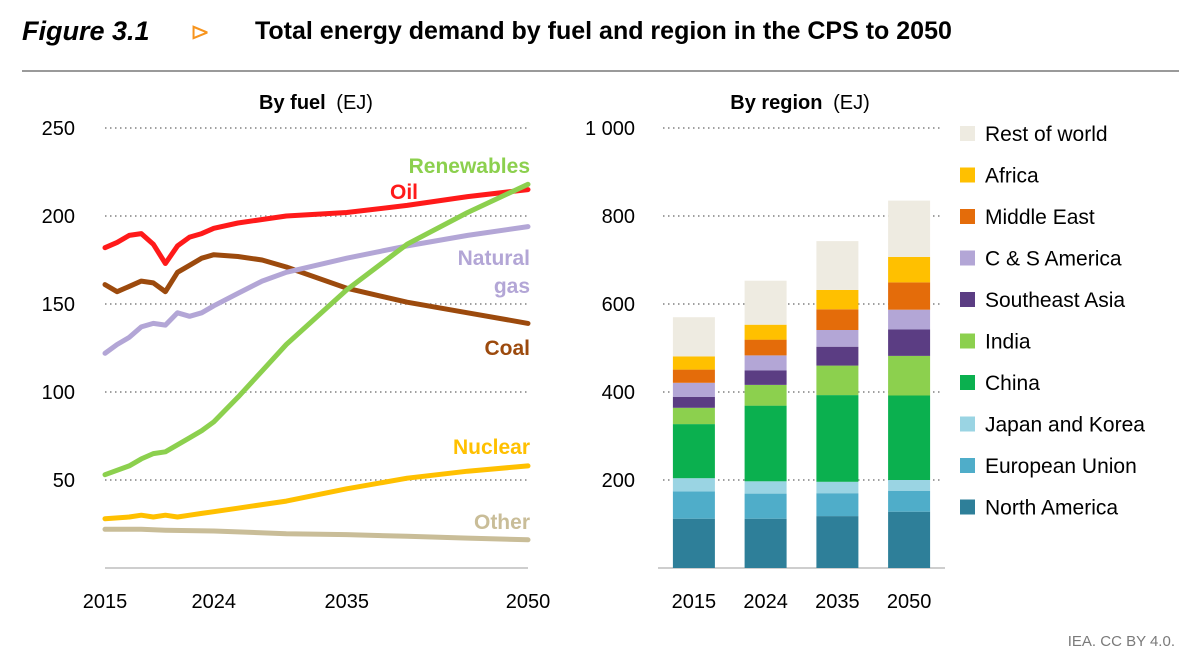 The height and width of the screenshot is (668, 1199). I want to click on bar-segment-africa-2024, so click(765, 332).